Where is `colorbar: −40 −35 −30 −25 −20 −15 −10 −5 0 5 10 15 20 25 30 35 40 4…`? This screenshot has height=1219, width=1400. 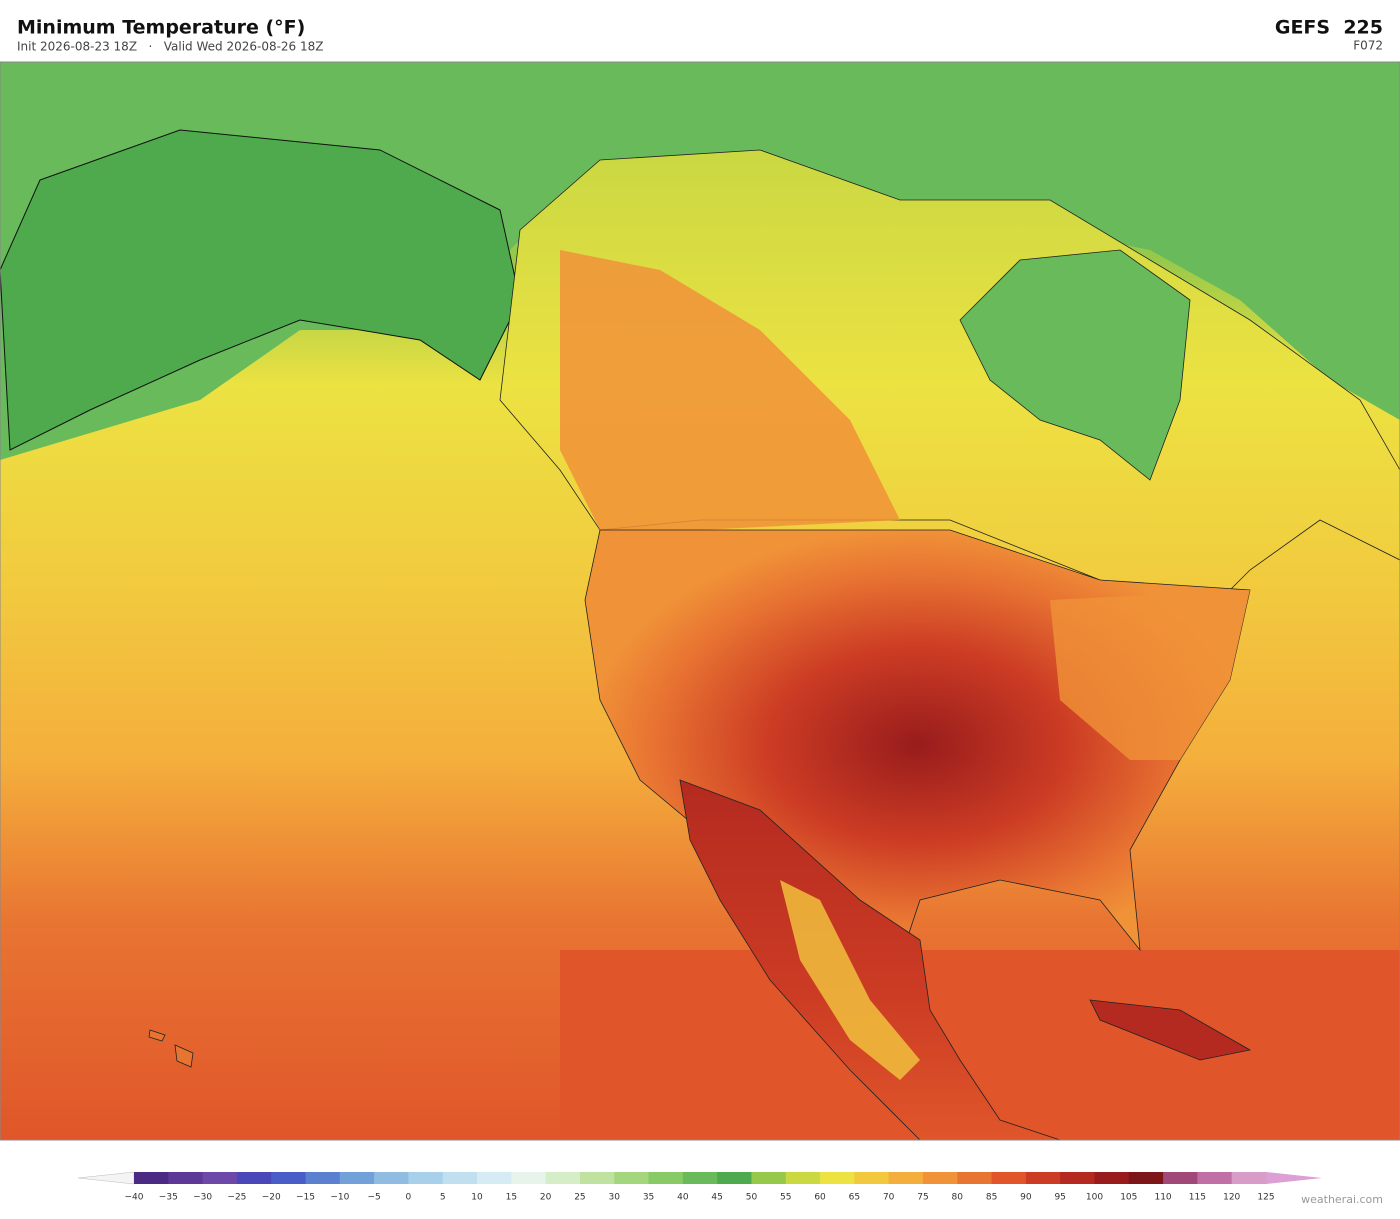
colorbar: −40 −35 −30 −25 −20 −15 −10 −5 0 5 10 15 20 25 30 35 40 4… is located at coordinates (699, 1187).